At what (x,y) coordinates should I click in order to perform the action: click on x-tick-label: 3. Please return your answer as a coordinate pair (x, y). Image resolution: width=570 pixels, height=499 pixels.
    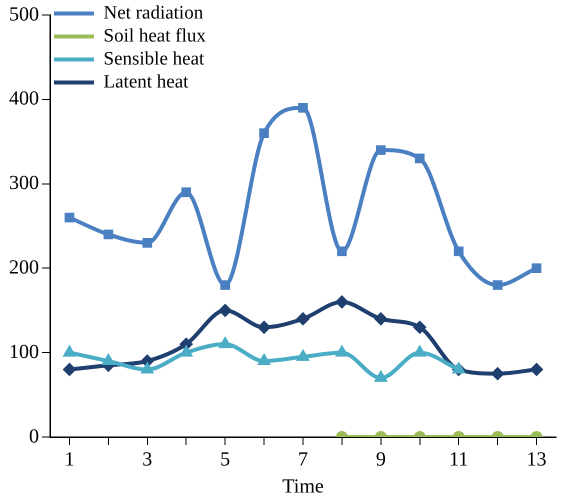
    Looking at the image, I should click on (147, 459).